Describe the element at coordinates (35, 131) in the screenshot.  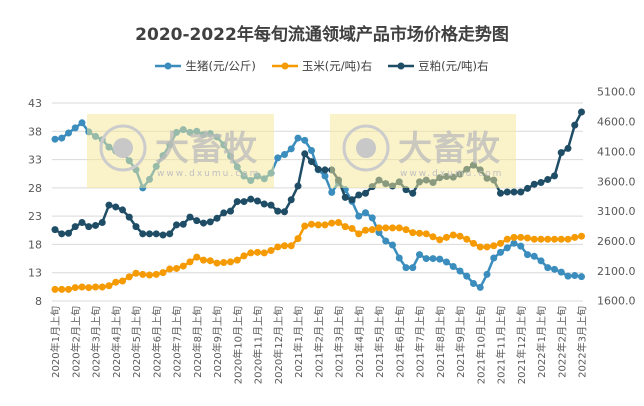
I see `left-tick-label: 38` at that location.